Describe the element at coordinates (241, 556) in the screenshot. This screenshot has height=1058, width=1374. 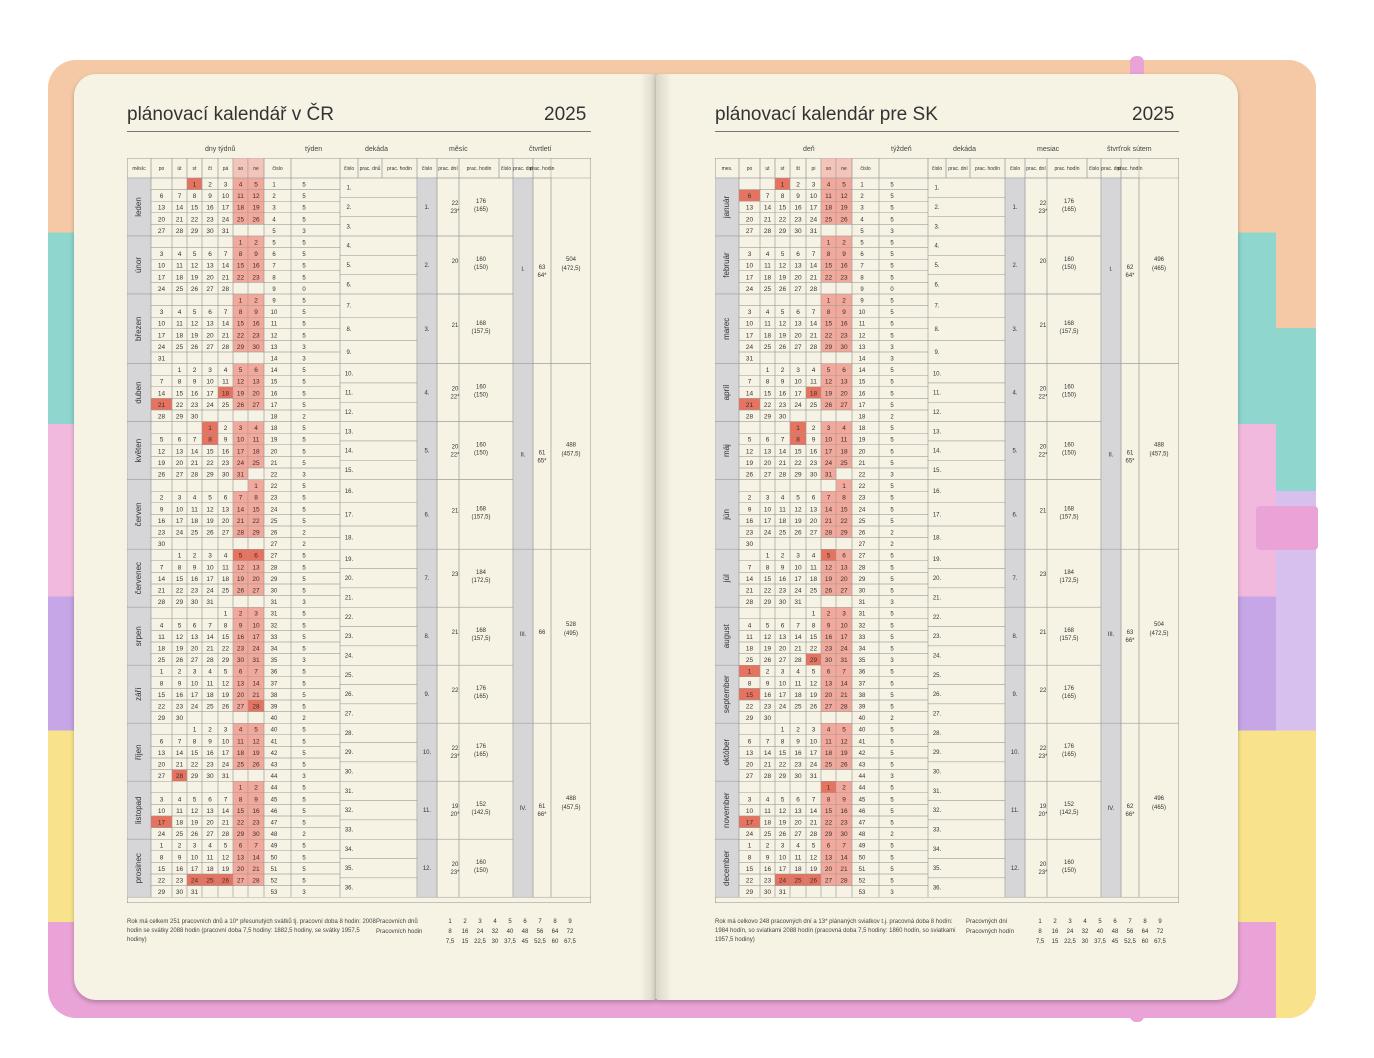
I see `day-number: 5` at that location.